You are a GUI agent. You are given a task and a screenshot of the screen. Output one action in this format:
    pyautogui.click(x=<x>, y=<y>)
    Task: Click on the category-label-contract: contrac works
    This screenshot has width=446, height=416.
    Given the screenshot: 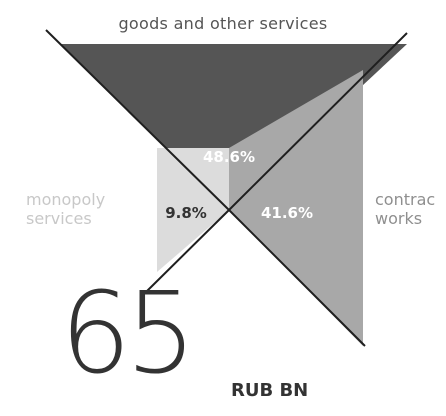 What is the action you would take?
    pyautogui.click(x=405, y=209)
    